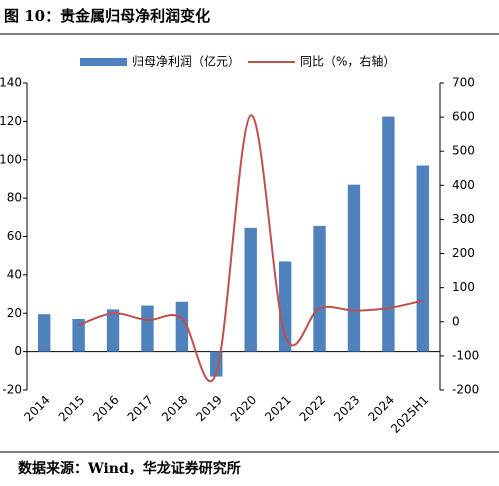 The image size is (499, 486). What do you see at coordinates (346, 408) in the screenshot?
I see `x-tick-label: 2023` at bounding box center [346, 408].